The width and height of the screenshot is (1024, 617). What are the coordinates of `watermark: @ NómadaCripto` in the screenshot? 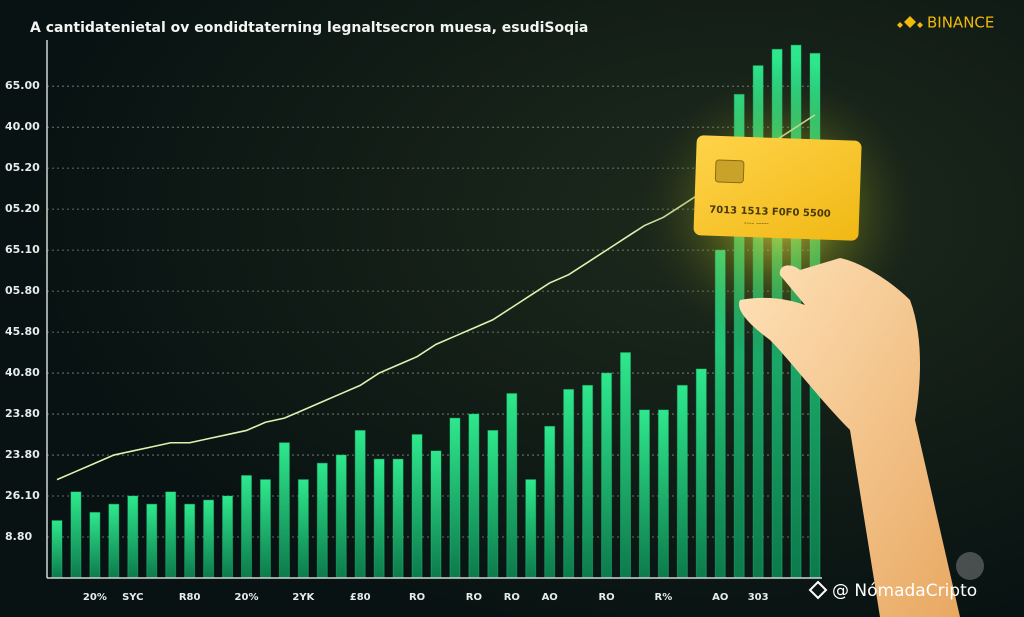 It's located at (896, 576).